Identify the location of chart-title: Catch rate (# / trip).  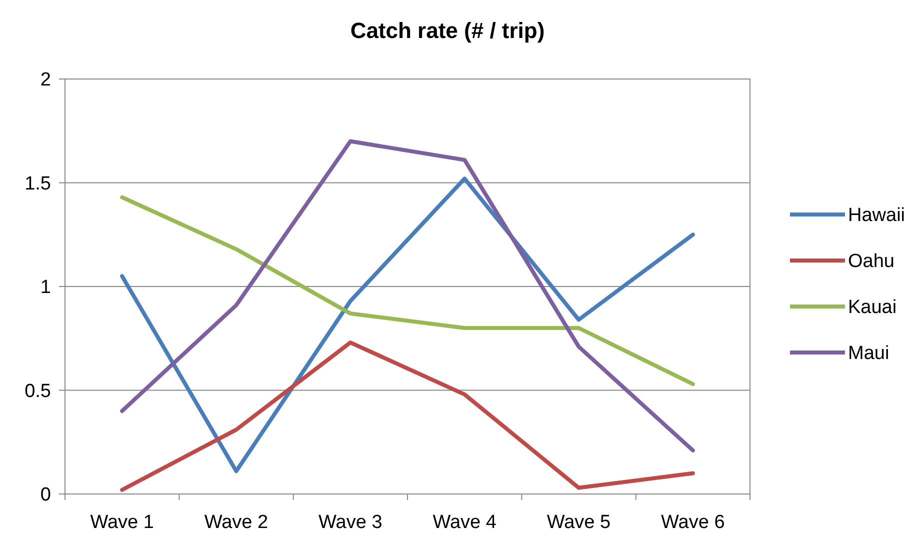
(447, 30).